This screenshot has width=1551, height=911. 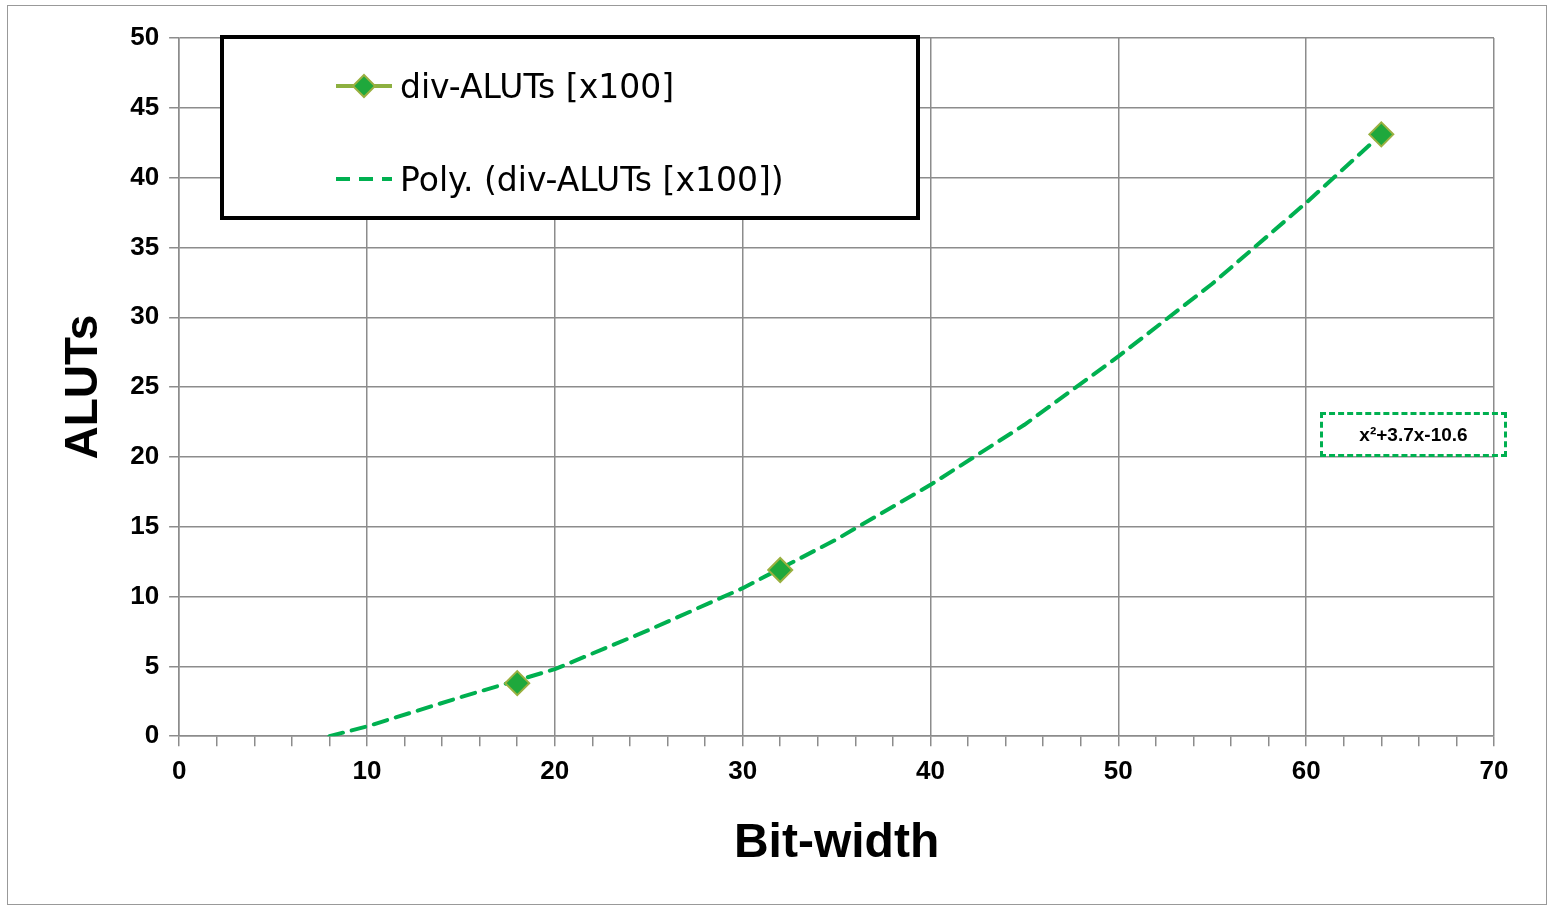 What do you see at coordinates (145, 245) in the screenshot?
I see `y-tick-label: 35` at bounding box center [145, 245].